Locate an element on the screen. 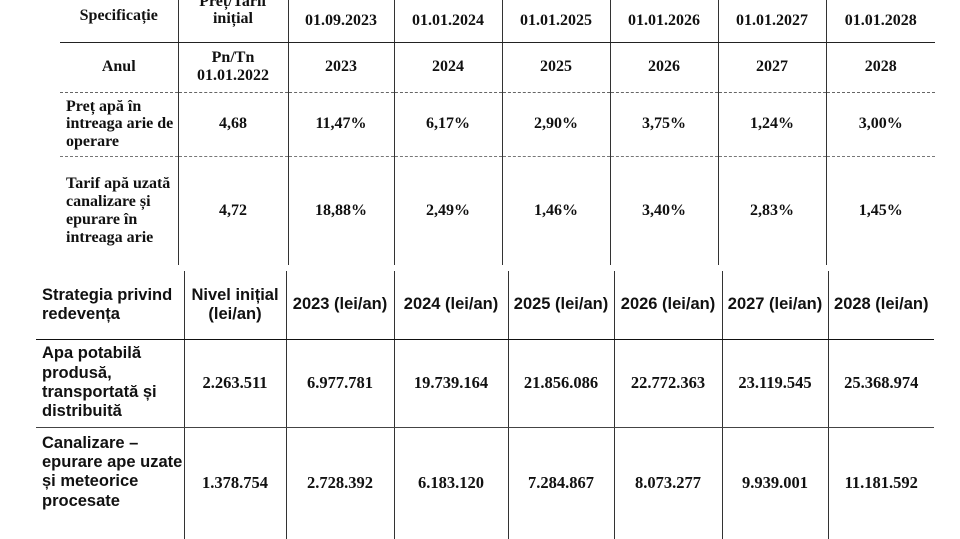 This screenshot has width=960, height=539. header-year-3: 2025 (lei/an) is located at coordinates (561, 305).